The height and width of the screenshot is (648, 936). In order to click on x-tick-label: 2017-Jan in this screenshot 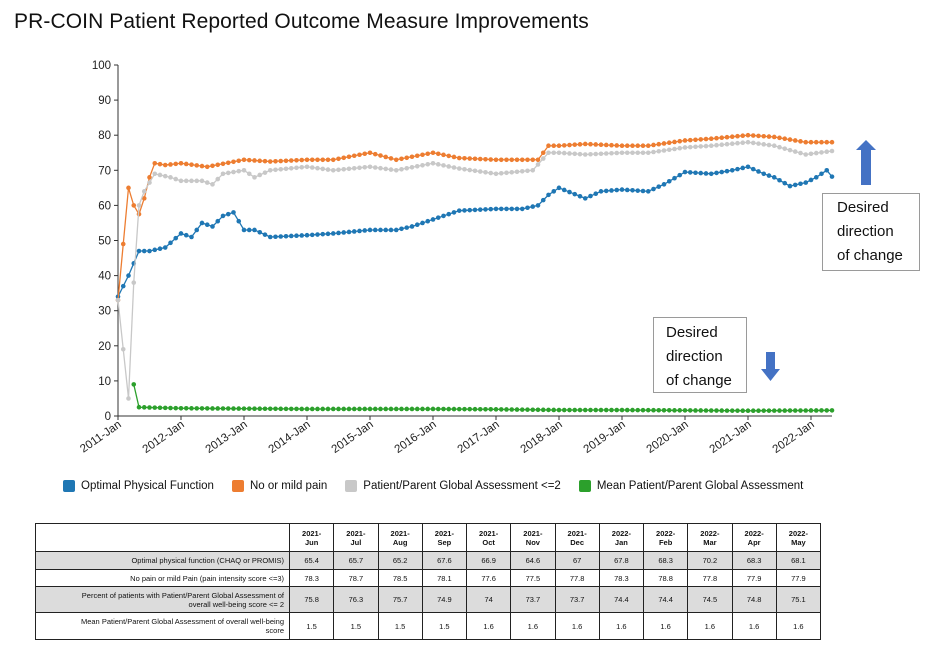, I will do `click(479, 437)`.